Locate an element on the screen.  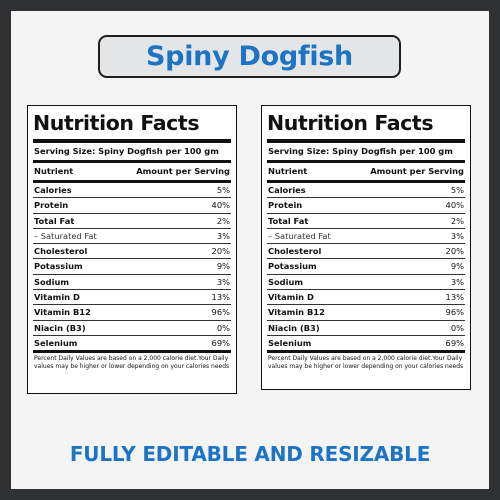
title-banner: Spiny Dogfish is located at coordinates (249, 56).